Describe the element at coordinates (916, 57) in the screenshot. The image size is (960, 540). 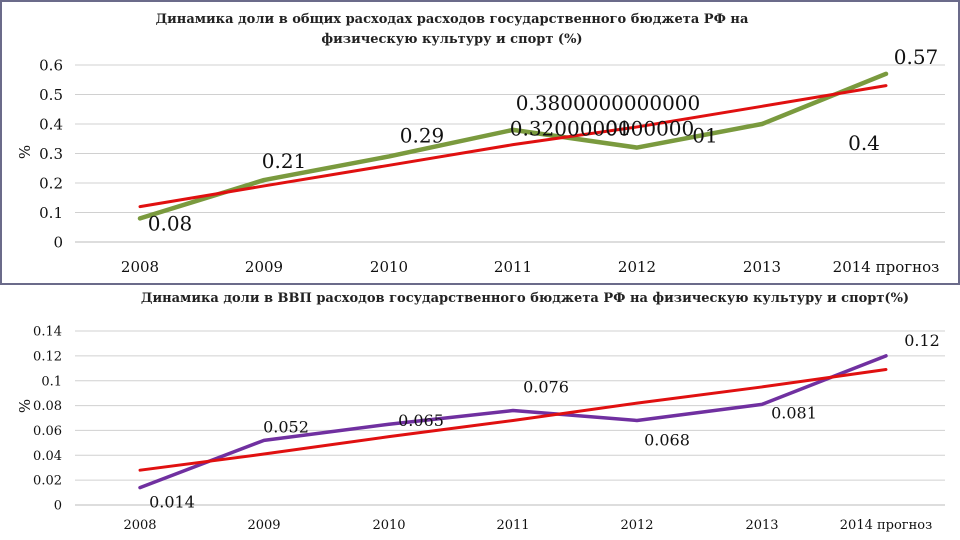
I see `data-label: 0.57` at that location.